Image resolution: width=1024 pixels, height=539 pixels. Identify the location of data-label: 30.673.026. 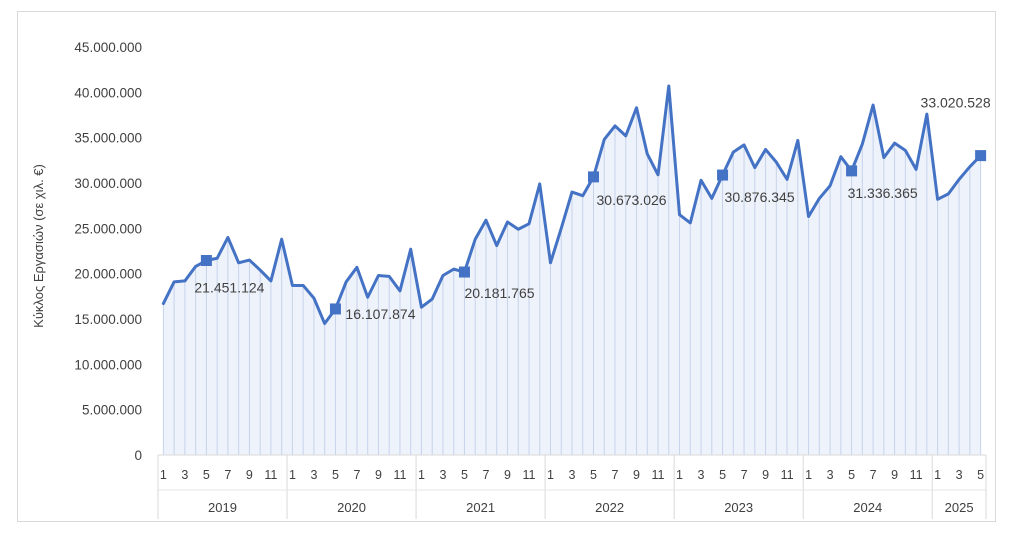
(632, 200).